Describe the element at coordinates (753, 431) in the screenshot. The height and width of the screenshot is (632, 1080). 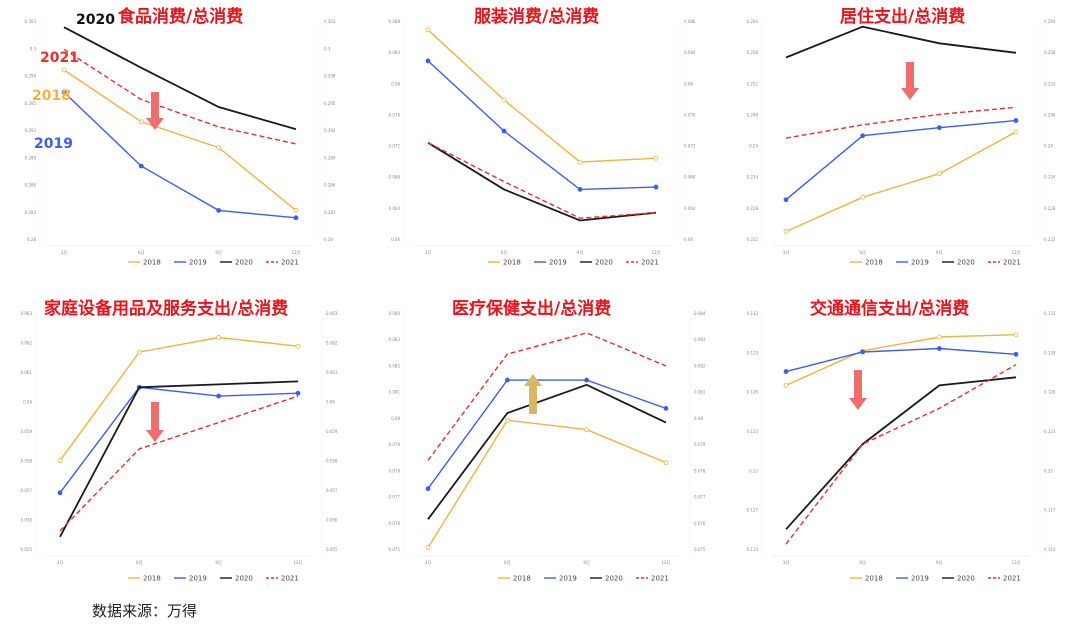
I see `y-tick-label-left: 0.123` at that location.